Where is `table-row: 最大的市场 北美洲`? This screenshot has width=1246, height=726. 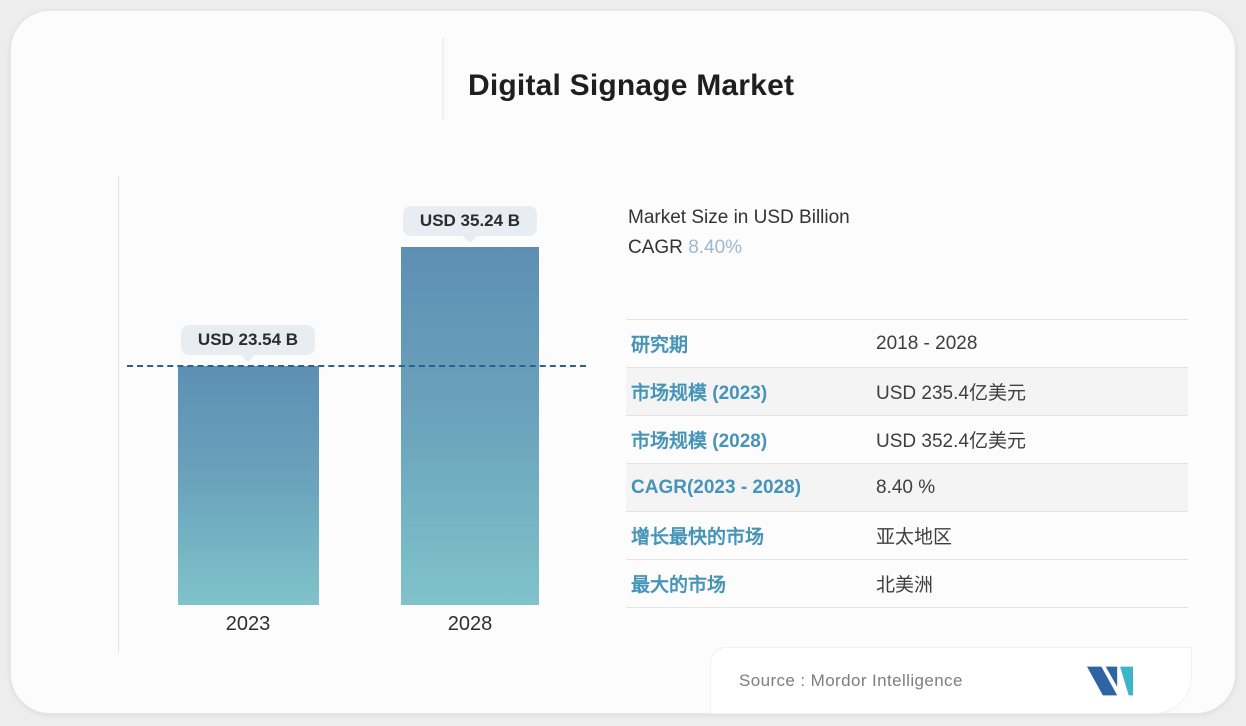
table-row: 最大的市场 北美洲 is located at coordinates (907, 584).